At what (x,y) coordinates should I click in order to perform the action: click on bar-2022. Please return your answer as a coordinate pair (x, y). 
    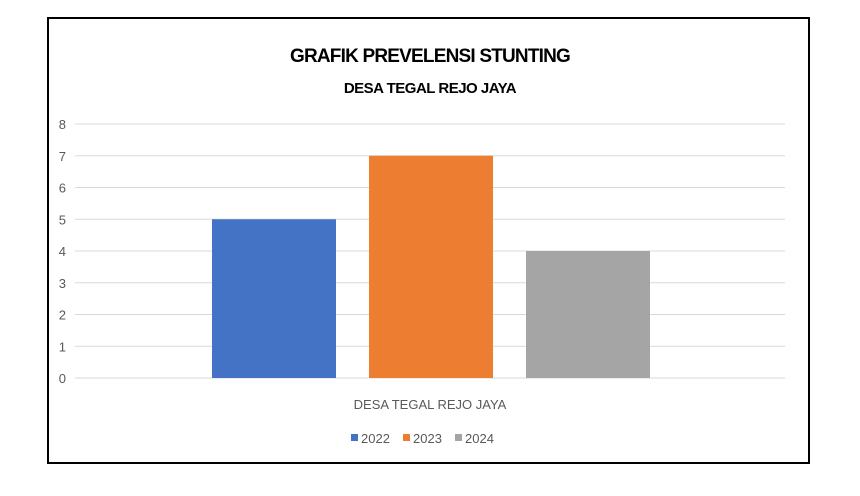
    Looking at the image, I should click on (274, 298).